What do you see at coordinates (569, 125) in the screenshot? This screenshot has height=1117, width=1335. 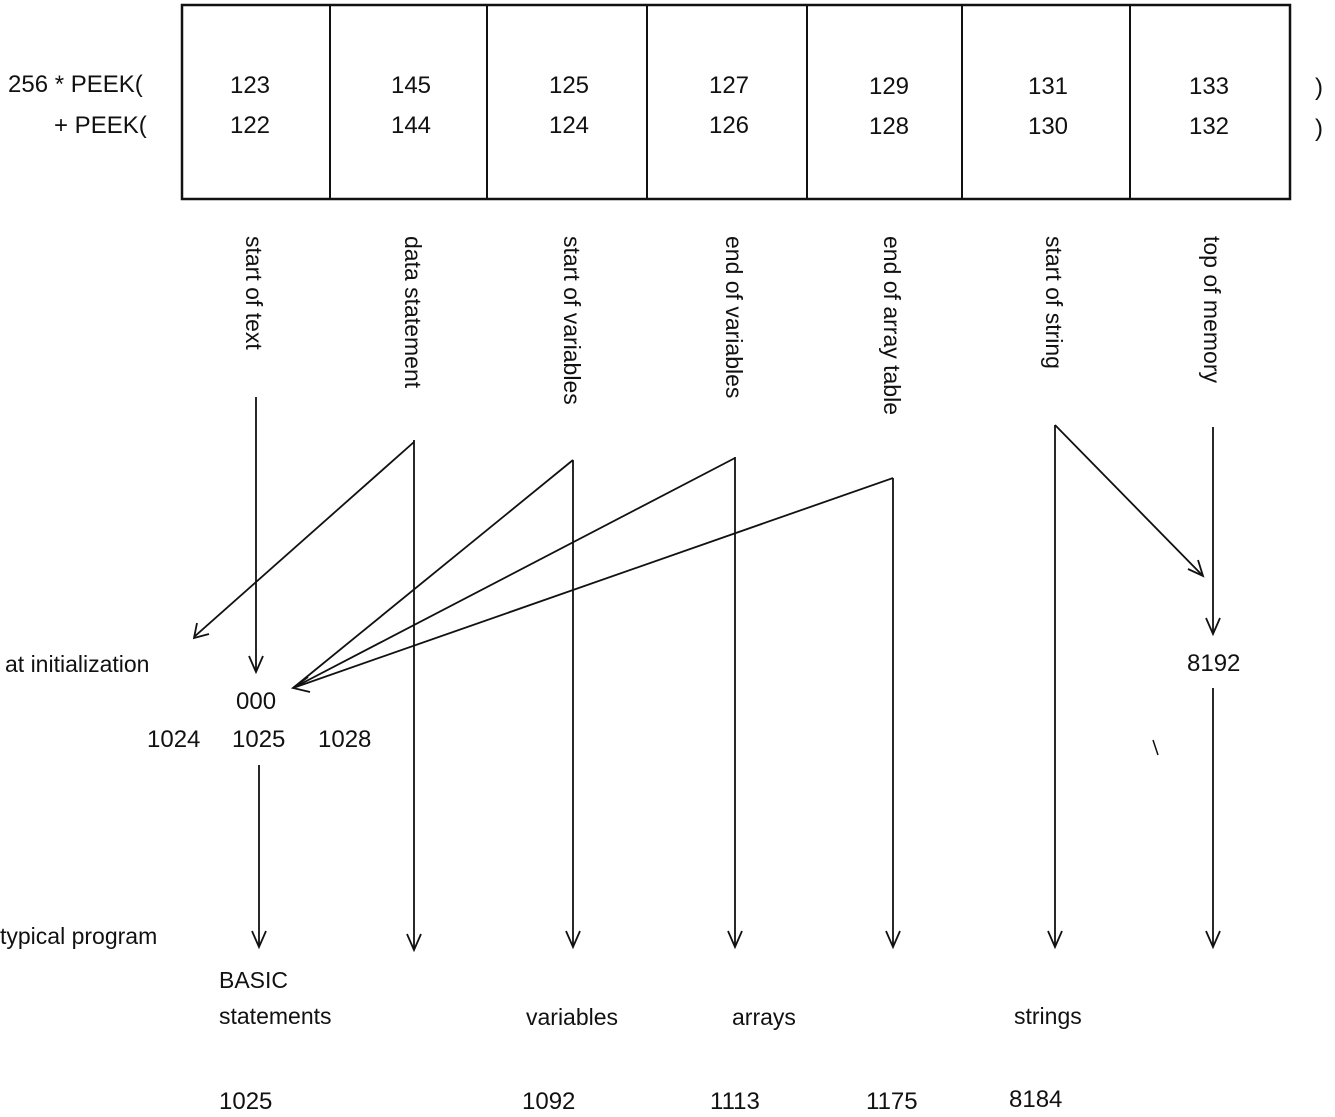 I see `cell-low-address: 124` at bounding box center [569, 125].